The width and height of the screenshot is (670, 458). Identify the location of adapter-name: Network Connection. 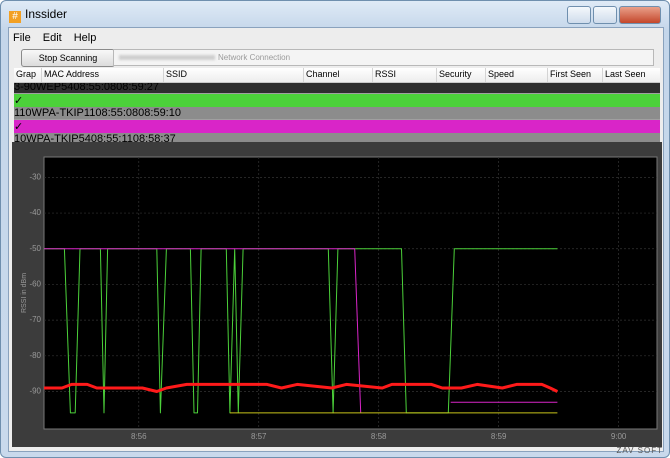
(254, 57).